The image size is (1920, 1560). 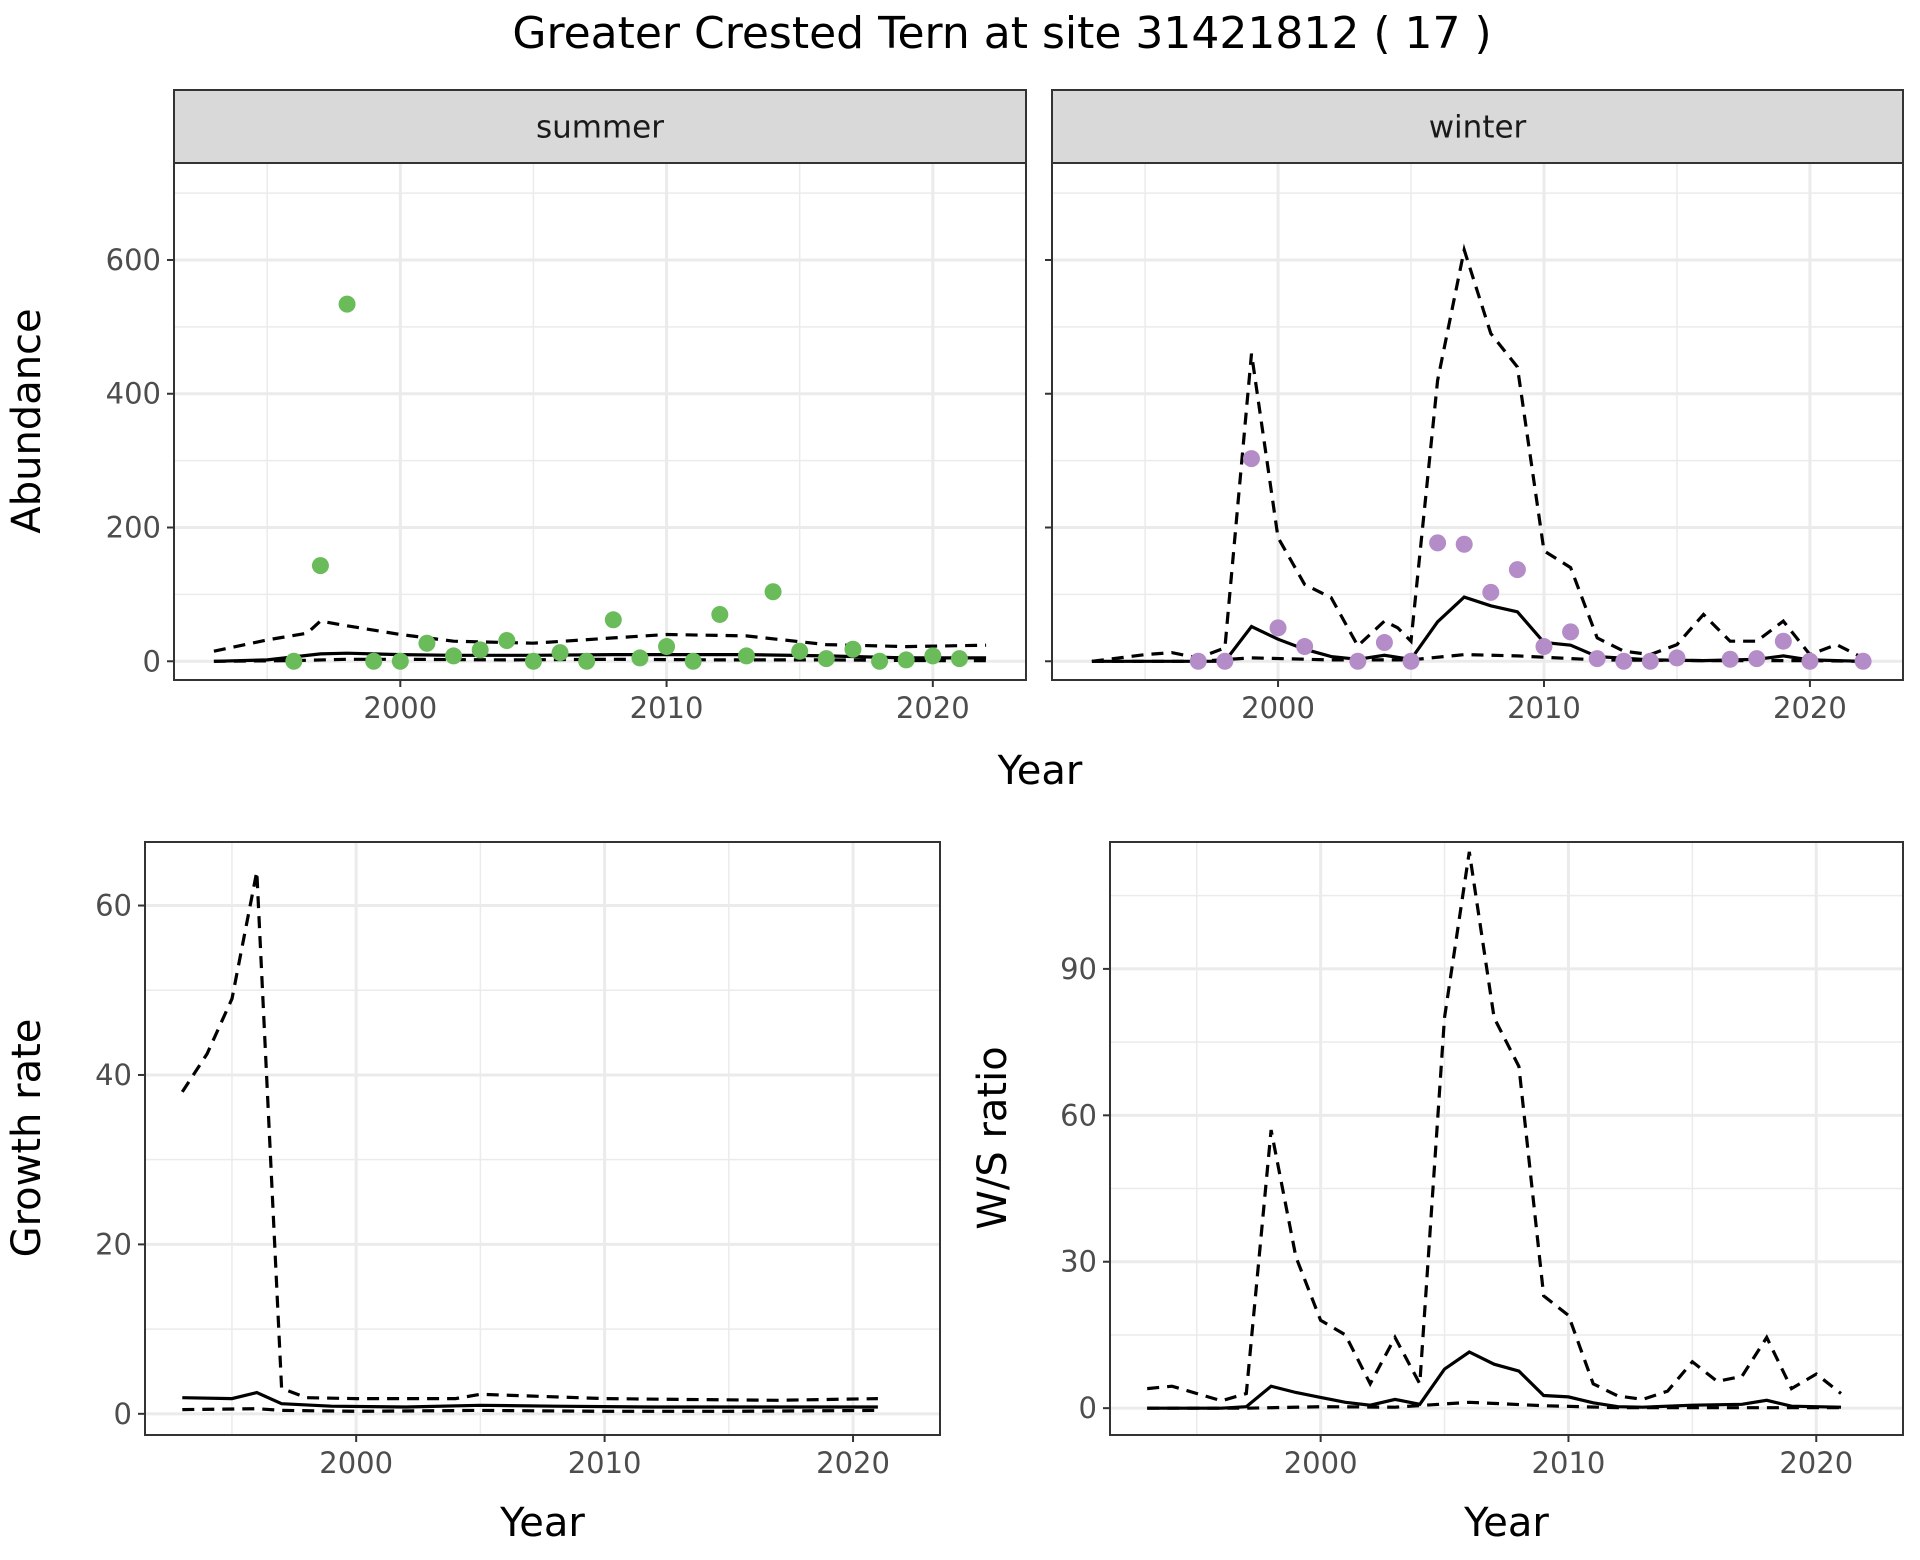 I want to click on panel-background, so click(x=600, y=421).